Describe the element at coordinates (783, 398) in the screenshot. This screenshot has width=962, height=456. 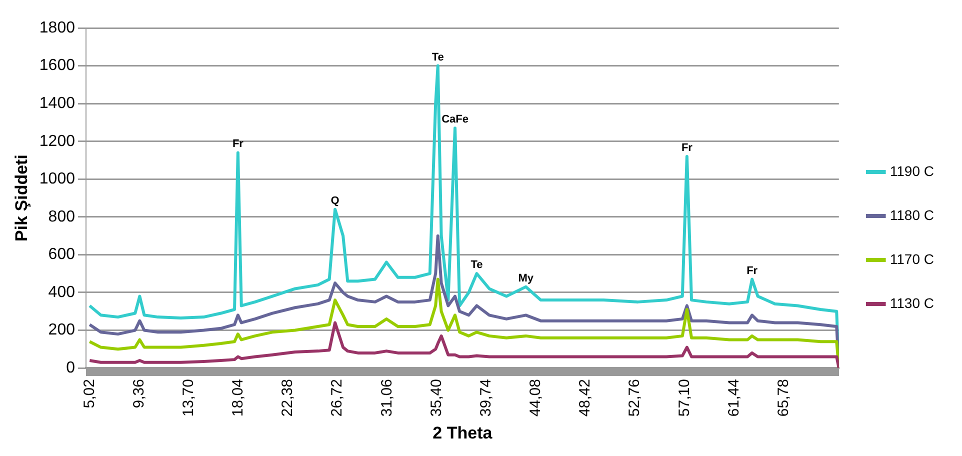
I see `x-tick-label: 65,78` at that location.